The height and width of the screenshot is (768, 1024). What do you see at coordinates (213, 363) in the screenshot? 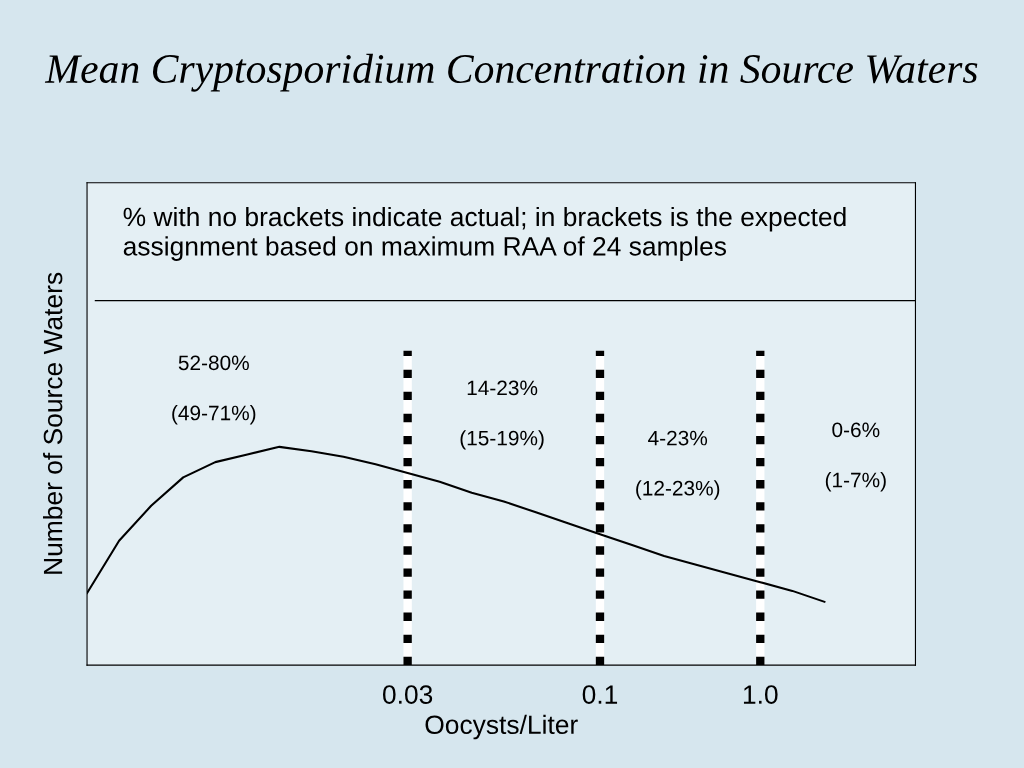
I see `text: 52-80%` at bounding box center [213, 363].